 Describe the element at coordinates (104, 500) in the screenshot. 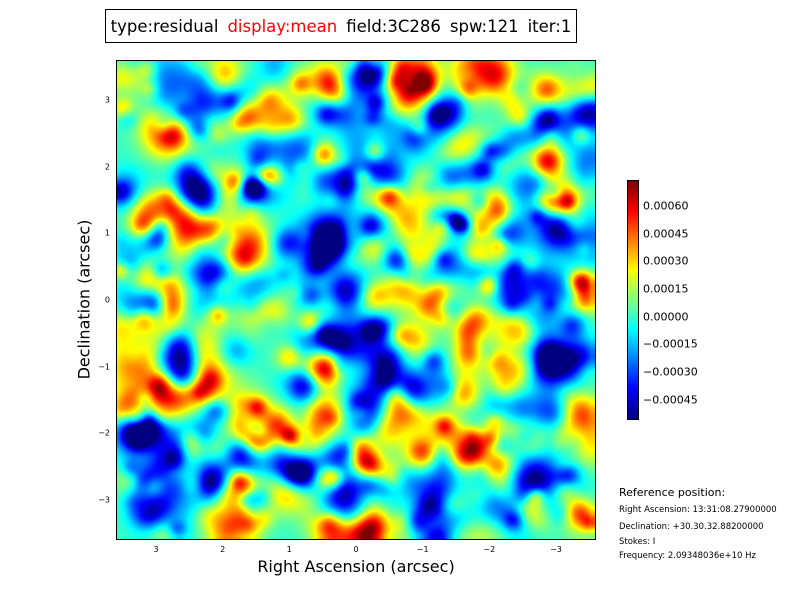

I see `y-tick-label: −3` at that location.